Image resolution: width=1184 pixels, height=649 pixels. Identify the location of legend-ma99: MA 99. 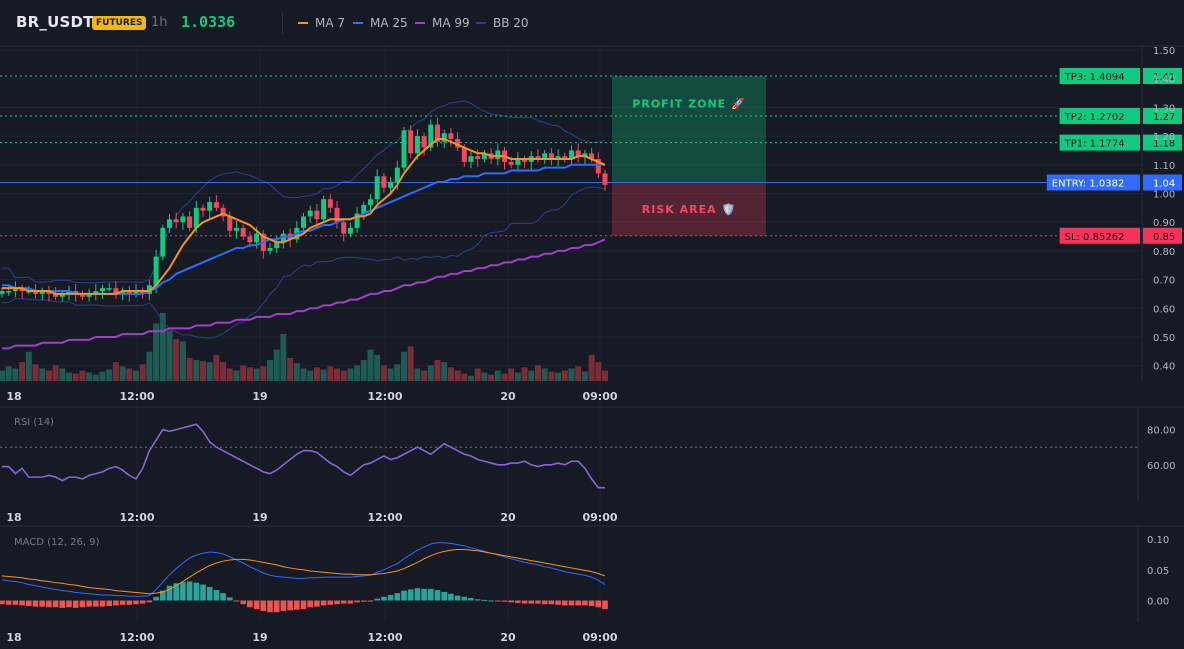
(442, 23).